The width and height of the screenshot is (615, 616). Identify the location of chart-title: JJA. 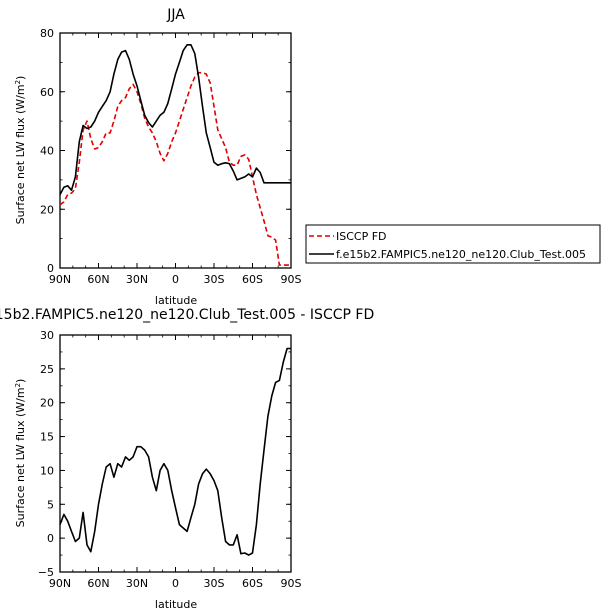
(175, 15).